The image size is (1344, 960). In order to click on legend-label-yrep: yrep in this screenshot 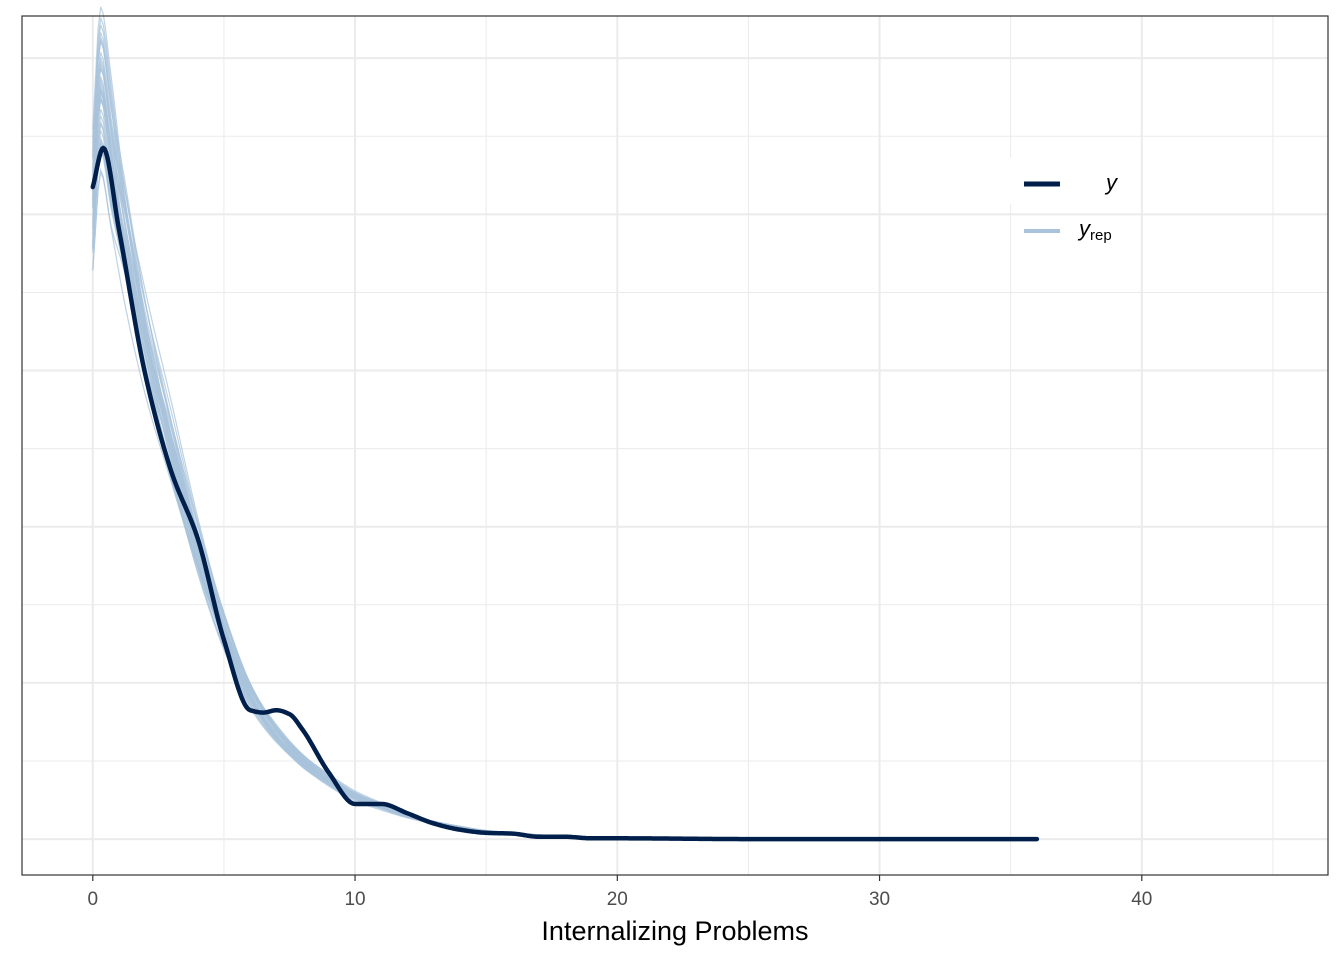, I will do `click(1094, 230)`.